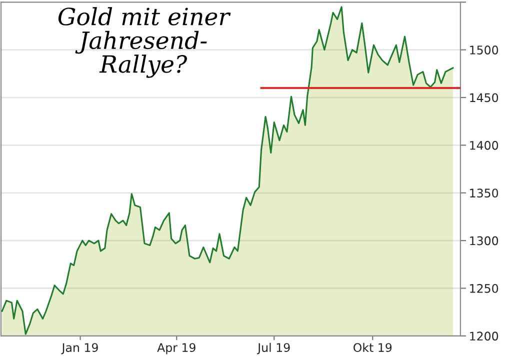 The width and height of the screenshot is (506, 357). Describe the element at coordinates (373, 347) in the screenshot. I see `x-tick-label: Okt 19` at that location.